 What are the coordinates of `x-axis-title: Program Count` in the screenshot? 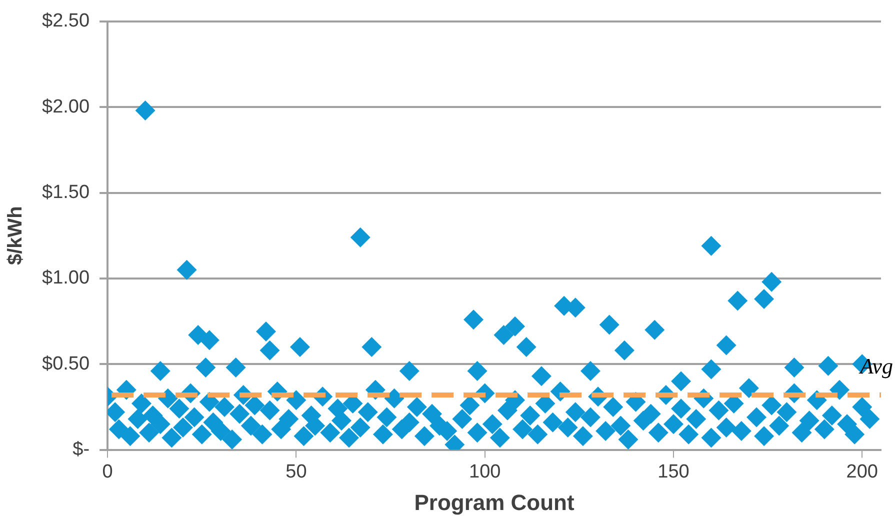 It's located at (494, 502).